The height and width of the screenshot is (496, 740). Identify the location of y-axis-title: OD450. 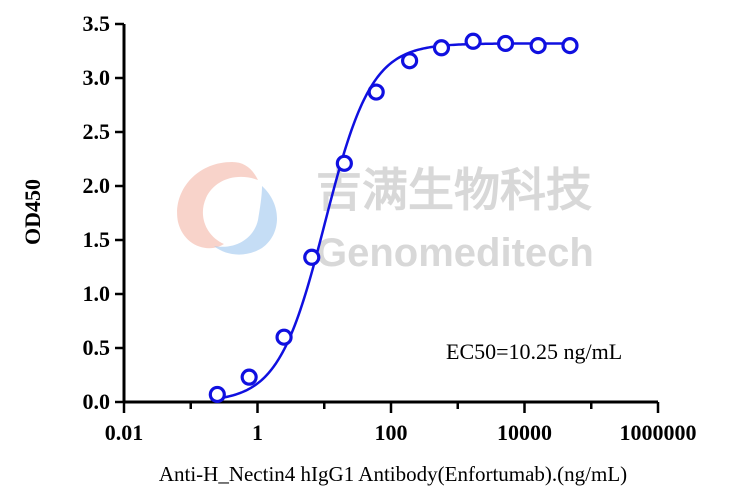
(32, 212).